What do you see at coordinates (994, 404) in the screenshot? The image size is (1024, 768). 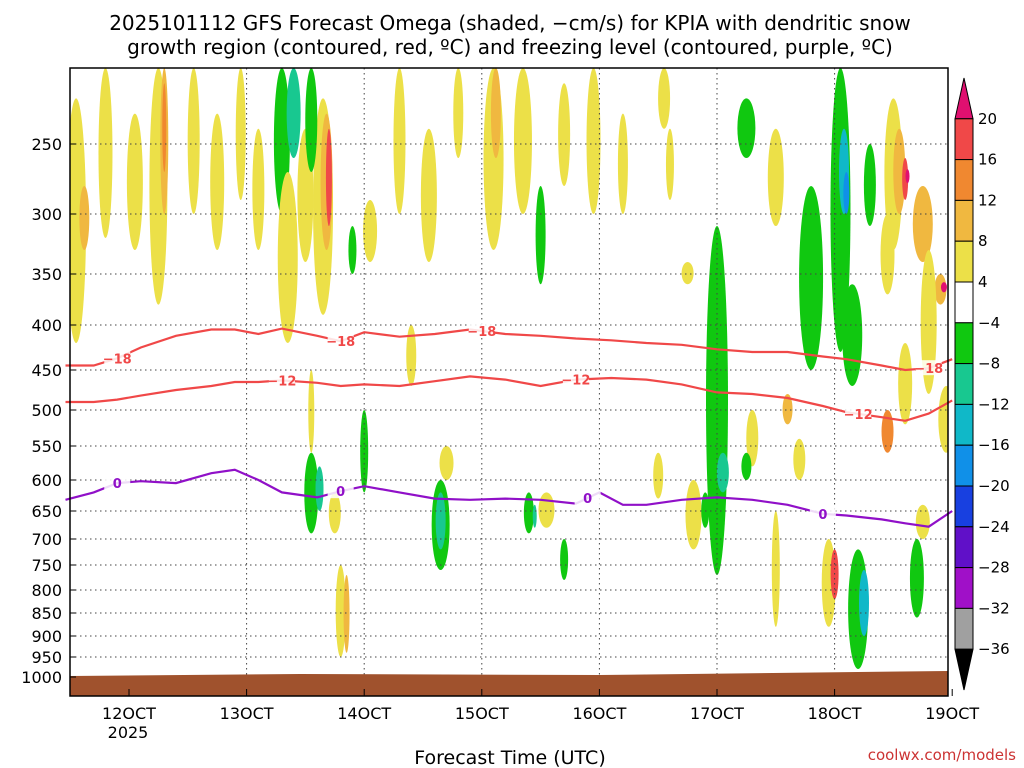 I see `colorbar-label: −12` at bounding box center [994, 404].